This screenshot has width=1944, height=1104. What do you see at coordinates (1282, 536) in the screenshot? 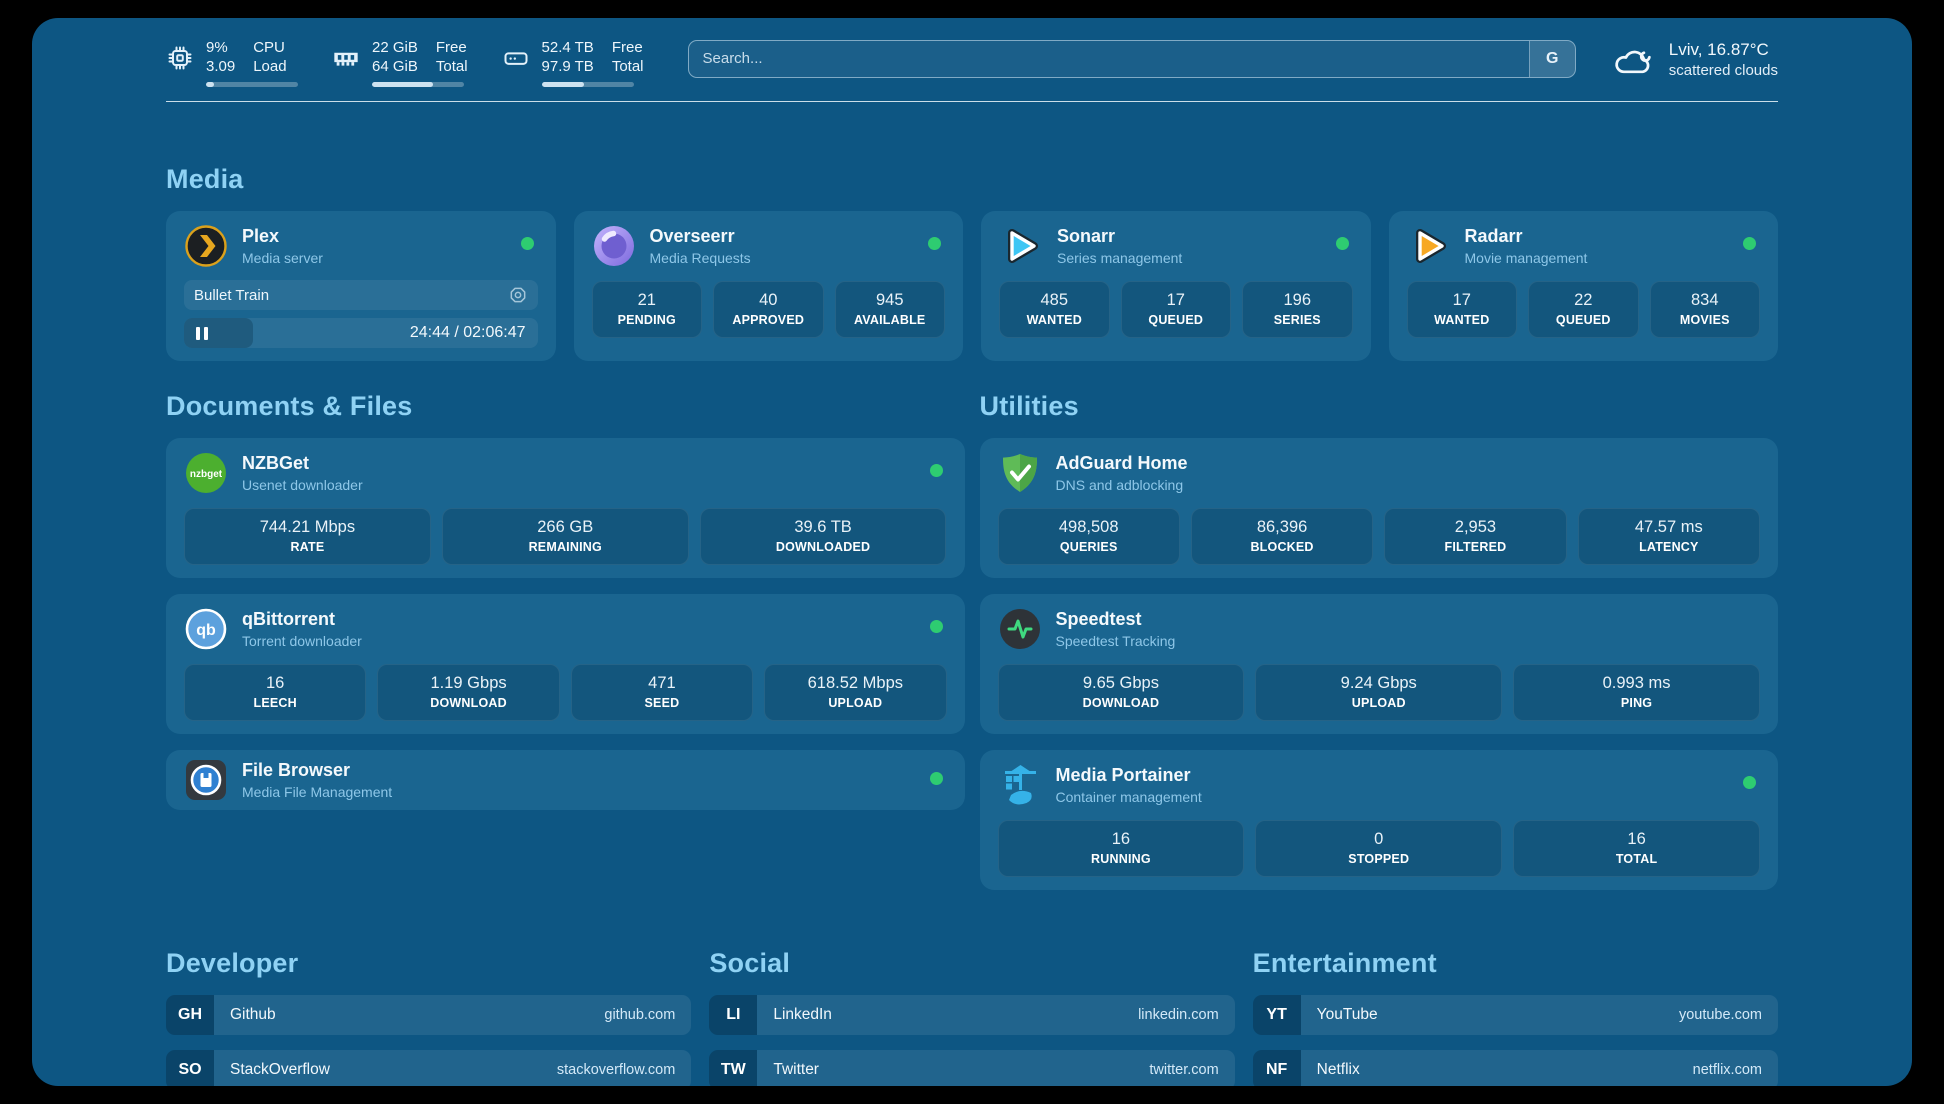
I see `stat-tile: 86,396 BLOCKED` at bounding box center [1282, 536].